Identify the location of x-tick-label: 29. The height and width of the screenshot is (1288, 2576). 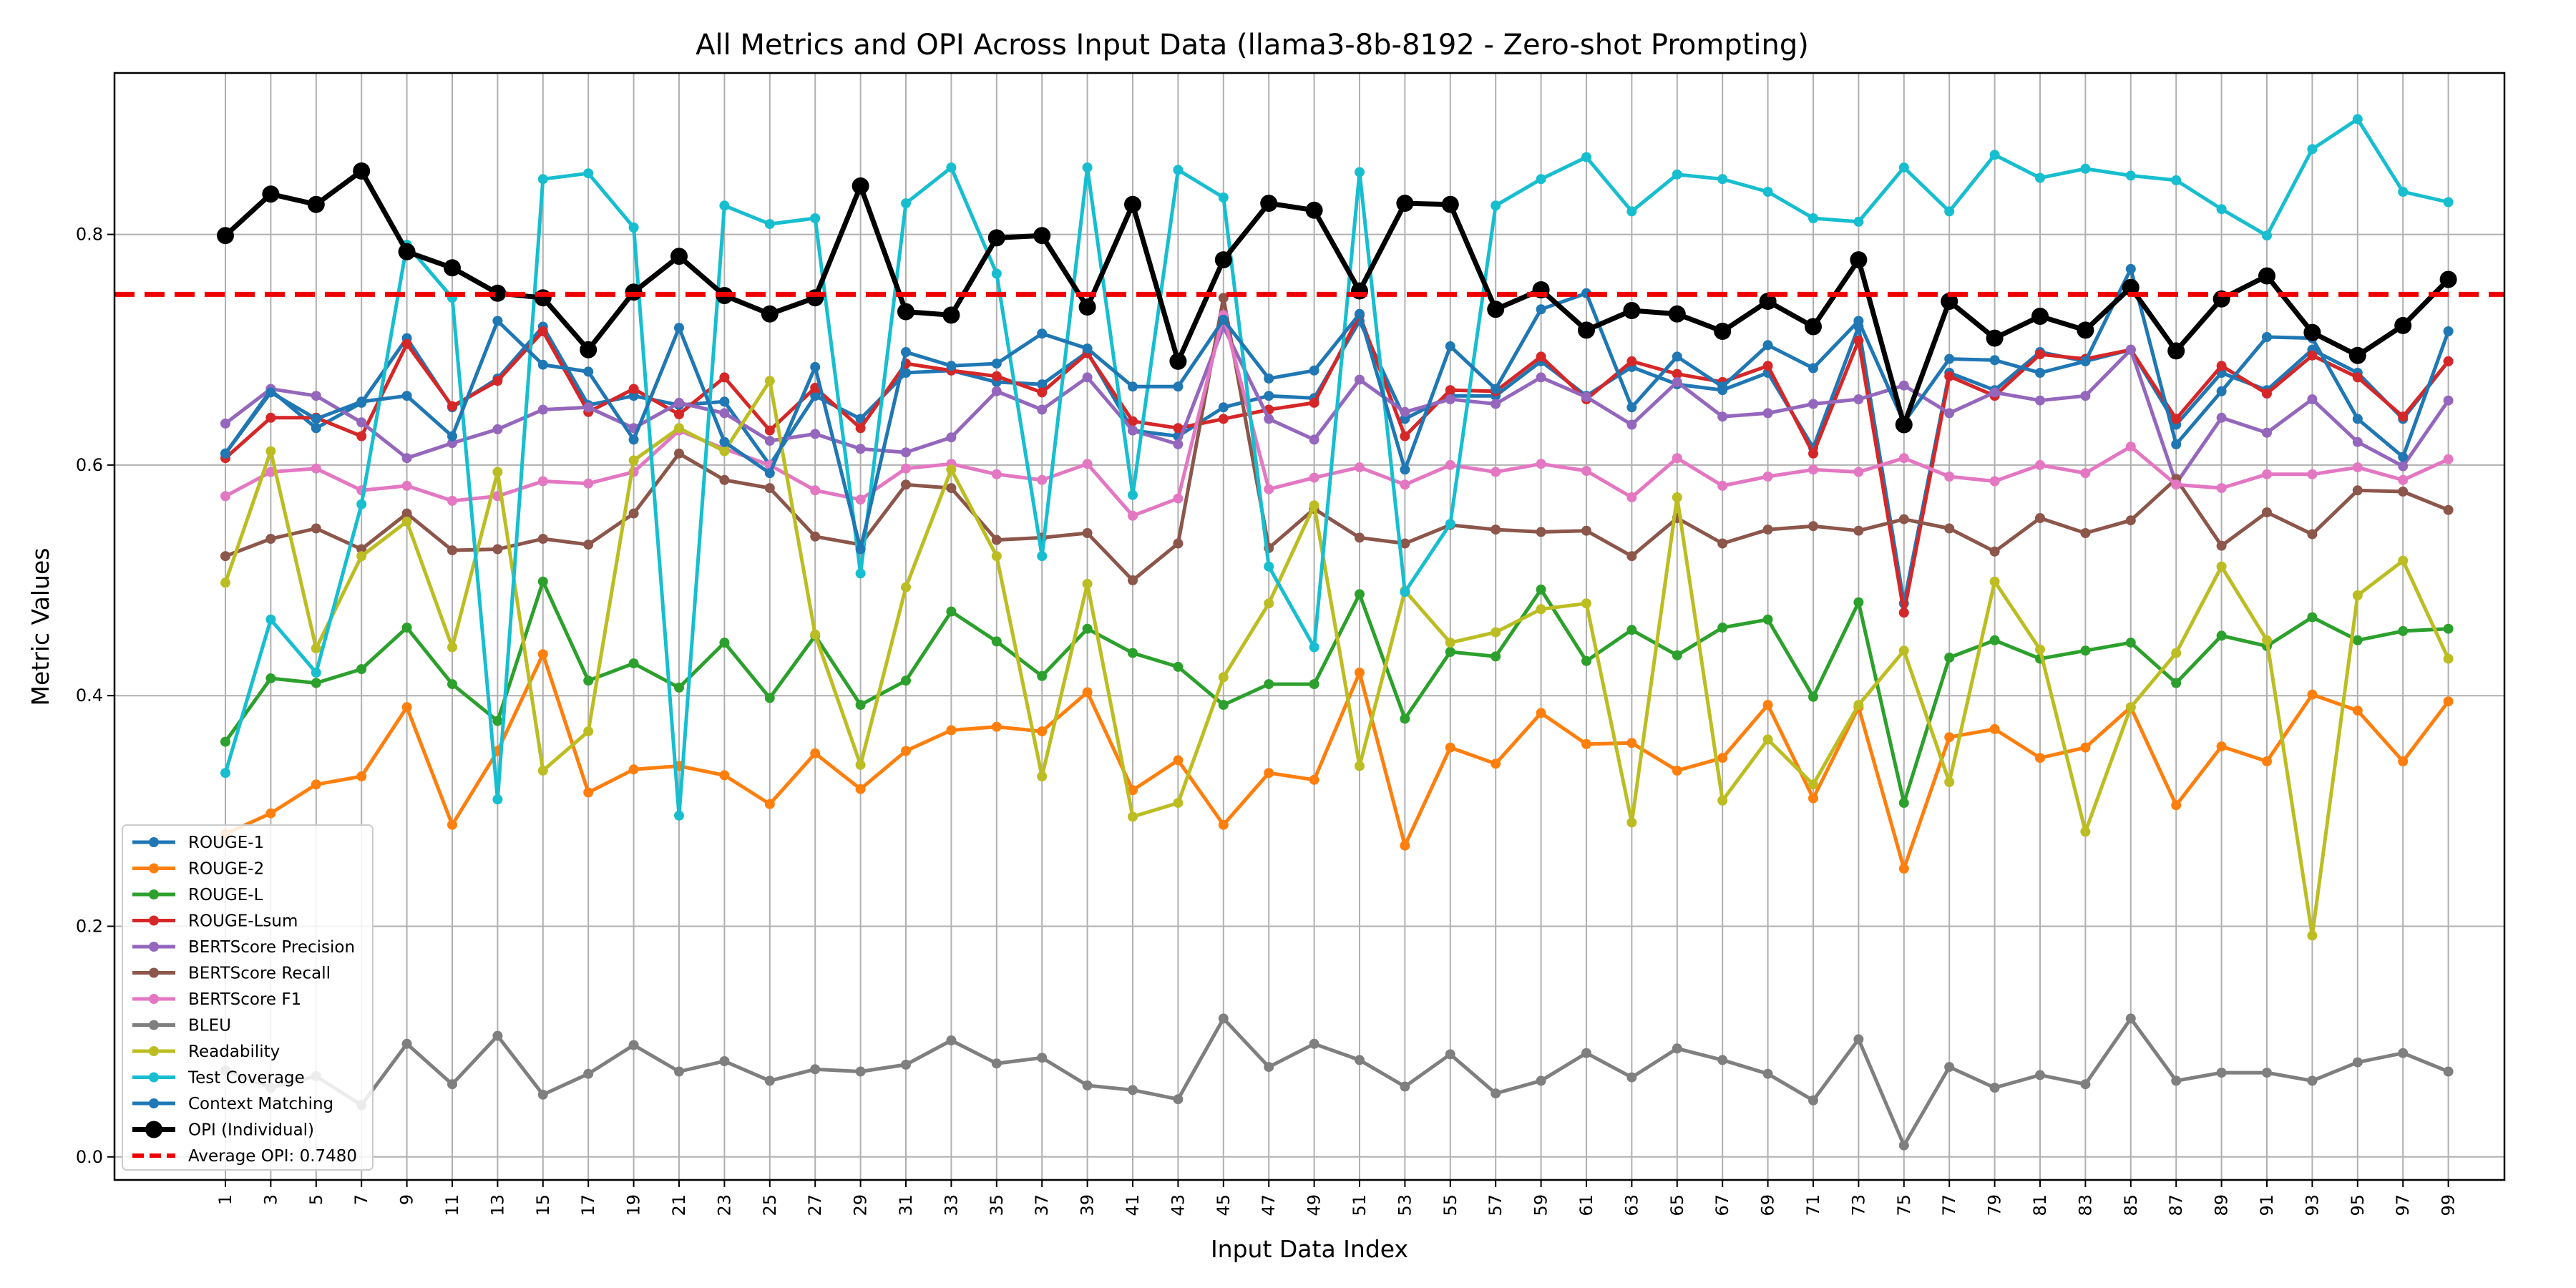
(861, 1205).